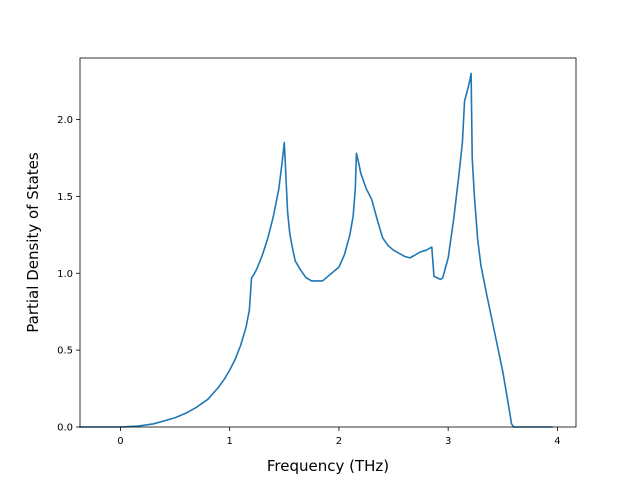 This screenshot has width=640, height=480. Describe the element at coordinates (328, 466) in the screenshot. I see `x-axis-label: Frequency (THz)` at that location.